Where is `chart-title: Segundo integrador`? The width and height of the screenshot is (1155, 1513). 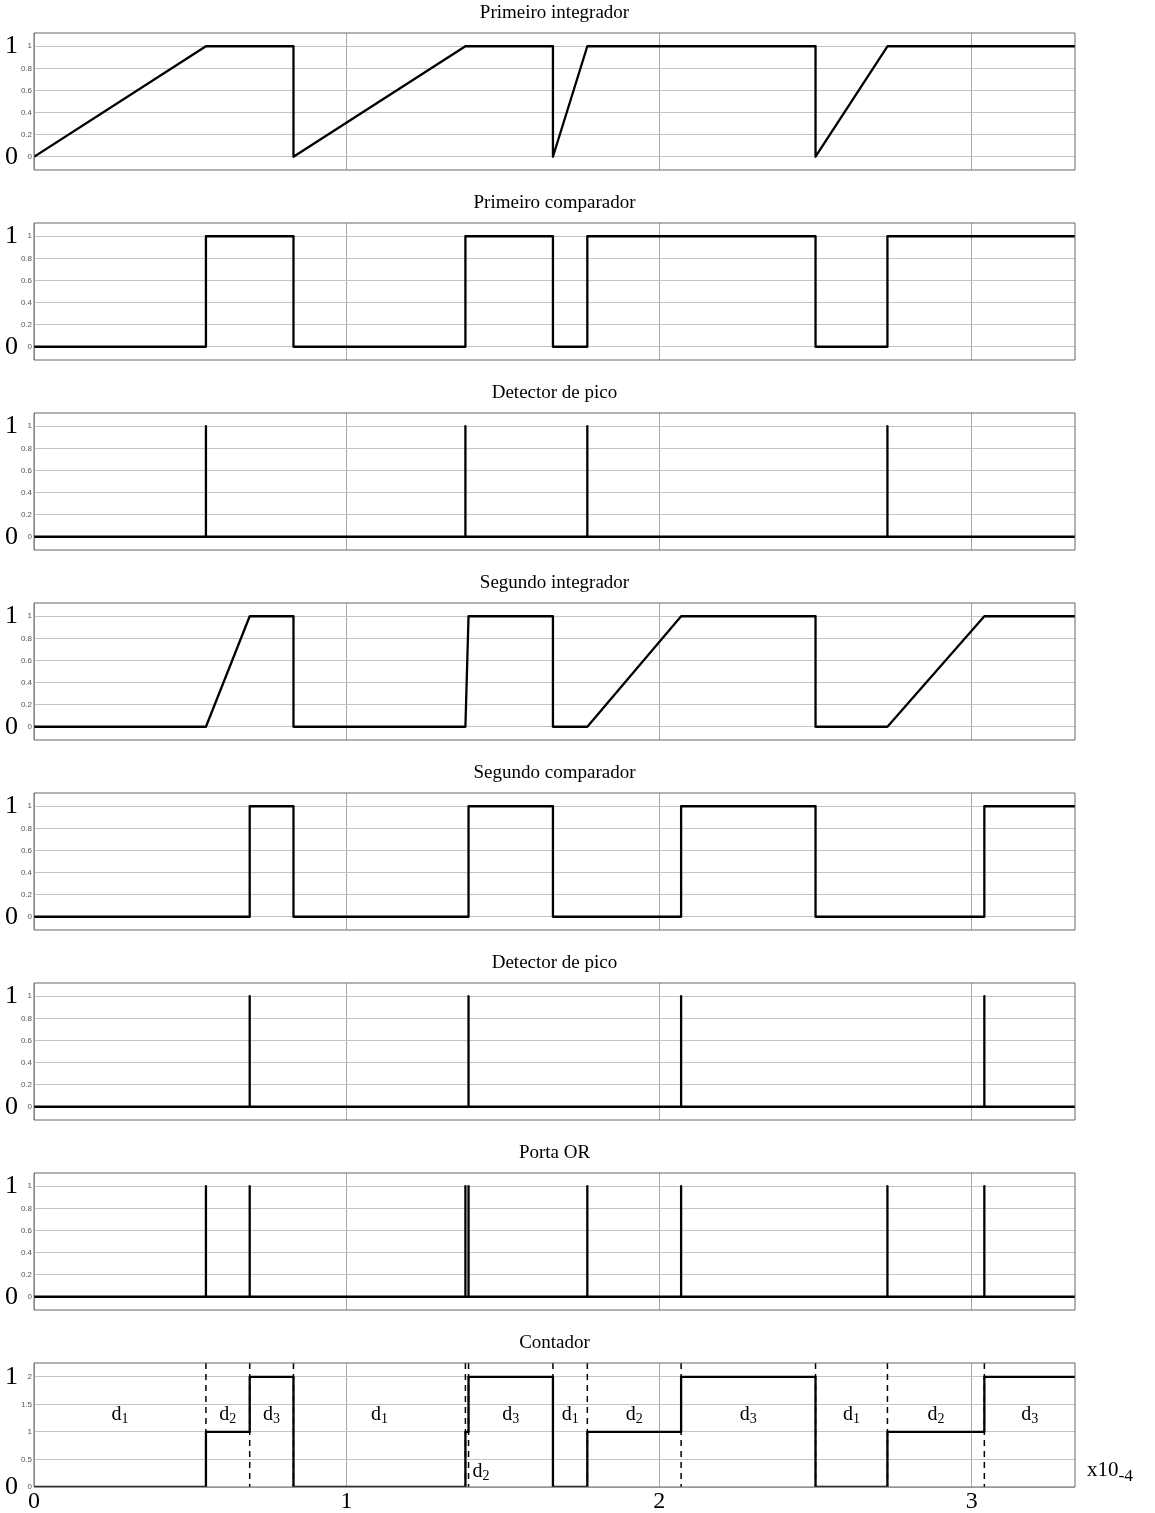
chart-title: Segundo integrador is located at coordinates (554, 582).